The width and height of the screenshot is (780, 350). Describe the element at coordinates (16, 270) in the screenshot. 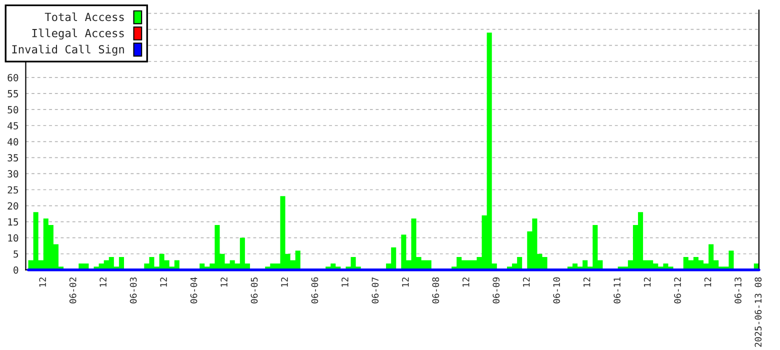

I see `y-tick-label: 0` at that location.